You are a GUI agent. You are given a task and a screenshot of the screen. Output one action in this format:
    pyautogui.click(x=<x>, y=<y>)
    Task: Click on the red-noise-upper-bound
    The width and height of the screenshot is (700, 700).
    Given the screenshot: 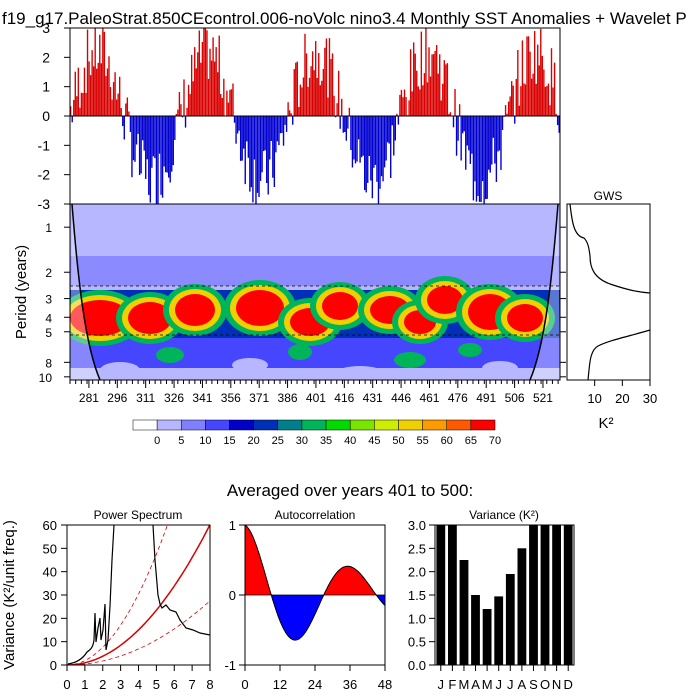 What is the action you would take?
    pyautogui.click(x=117, y=595)
    